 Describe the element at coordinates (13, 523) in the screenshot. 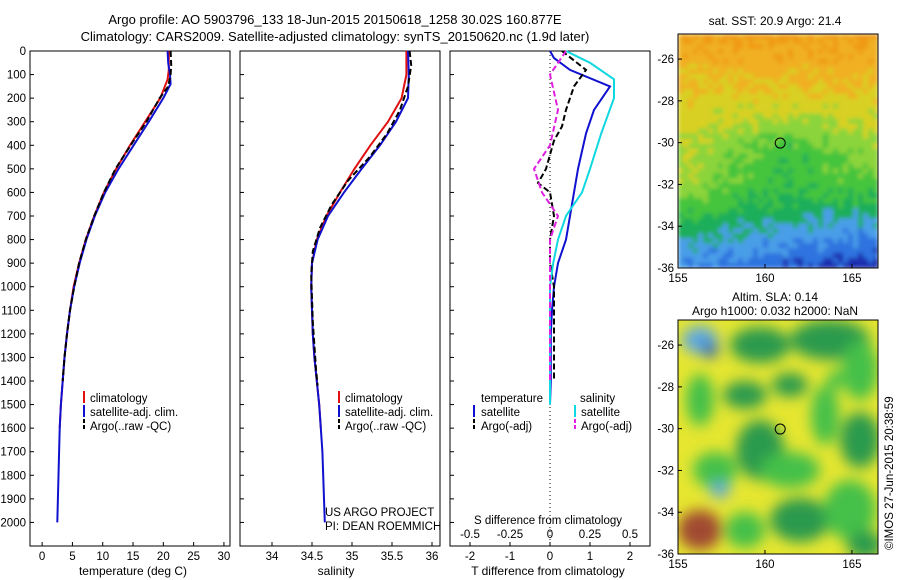

I see `depth-tick-label: 2000` at that location.